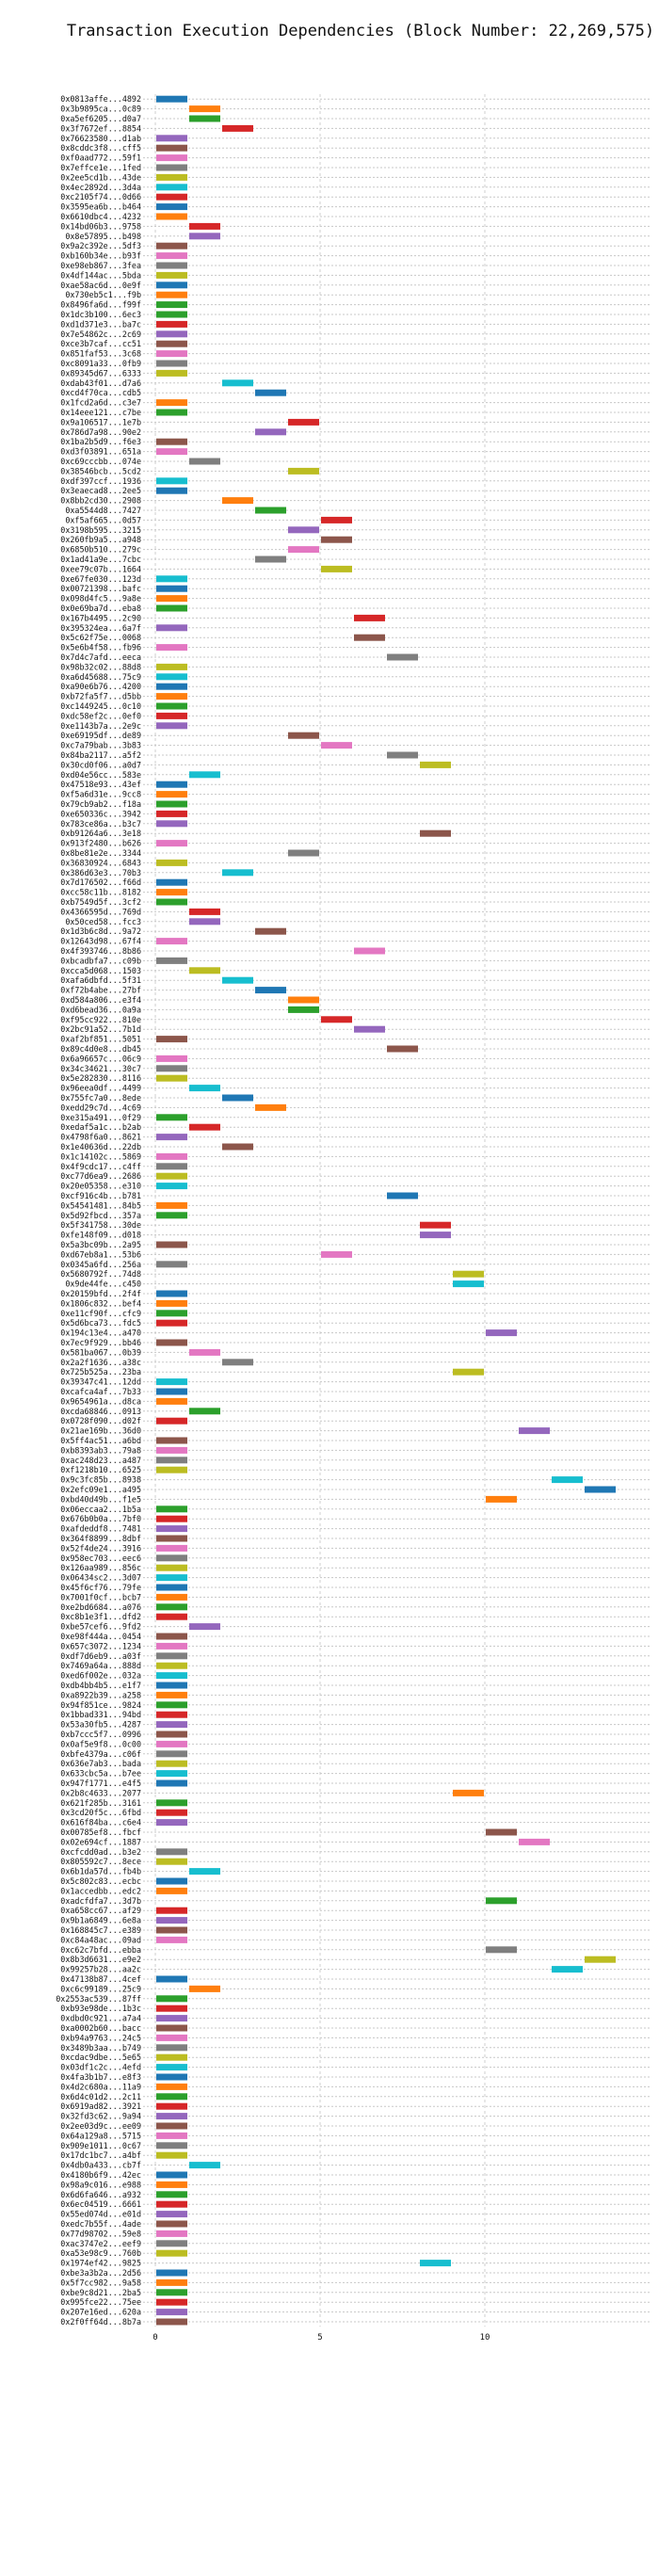 The height and width of the screenshot is (2576, 659). Describe the element at coordinates (100, 2155) in the screenshot. I see `transaction-label: 0x17dc1bc7...a4bf` at that location.